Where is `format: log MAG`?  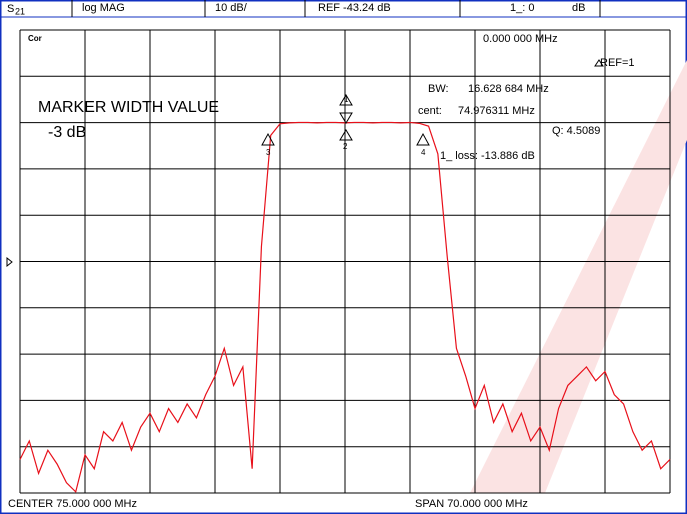
format: log MAG is located at coordinates (103, 8).